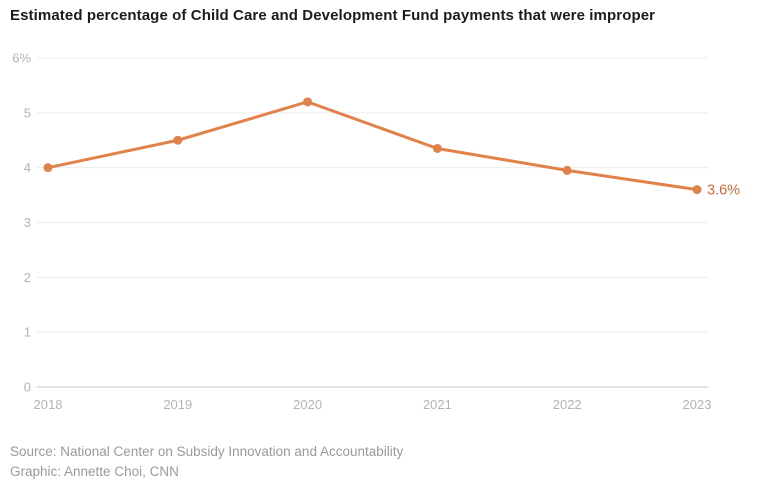  I want to click on y-axis-tick-label: 2, so click(27, 277).